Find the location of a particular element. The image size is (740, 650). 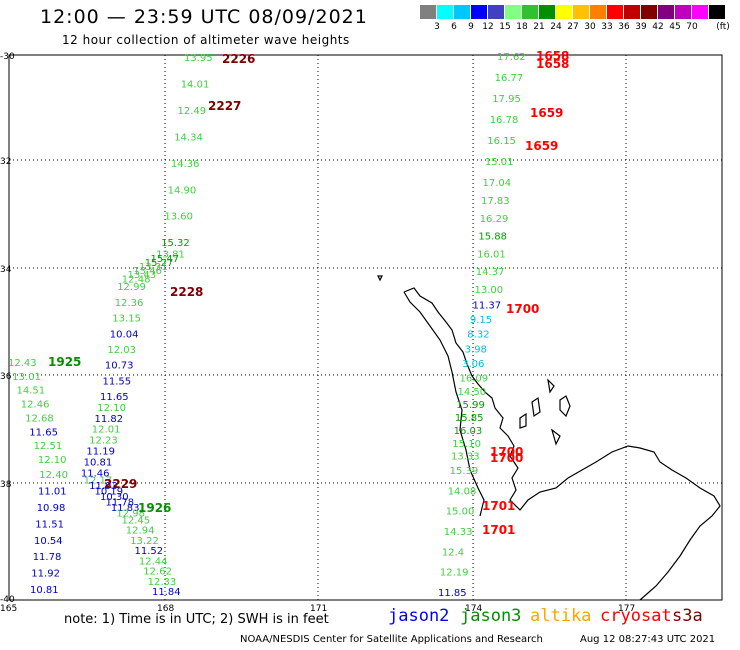

swh-value-label: 12.62 is located at coordinates (157, 572).